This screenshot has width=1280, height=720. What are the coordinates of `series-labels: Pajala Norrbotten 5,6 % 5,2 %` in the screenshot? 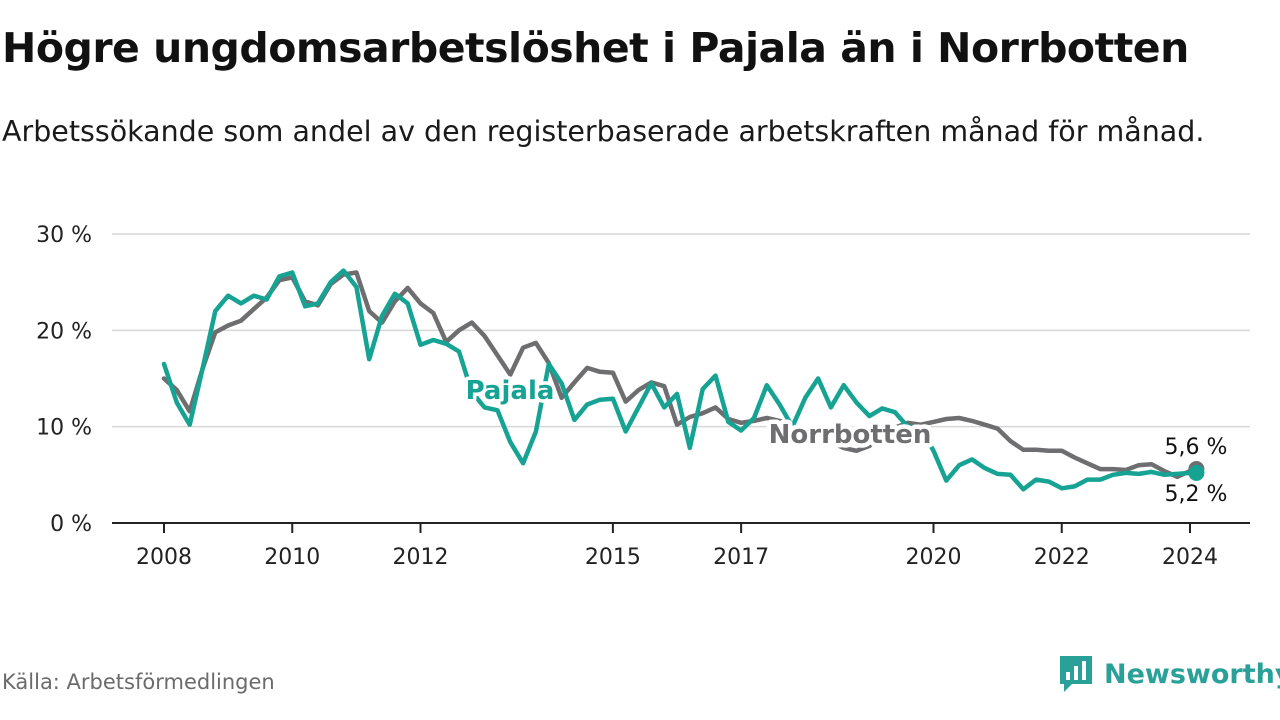 It's located at (845, 440).